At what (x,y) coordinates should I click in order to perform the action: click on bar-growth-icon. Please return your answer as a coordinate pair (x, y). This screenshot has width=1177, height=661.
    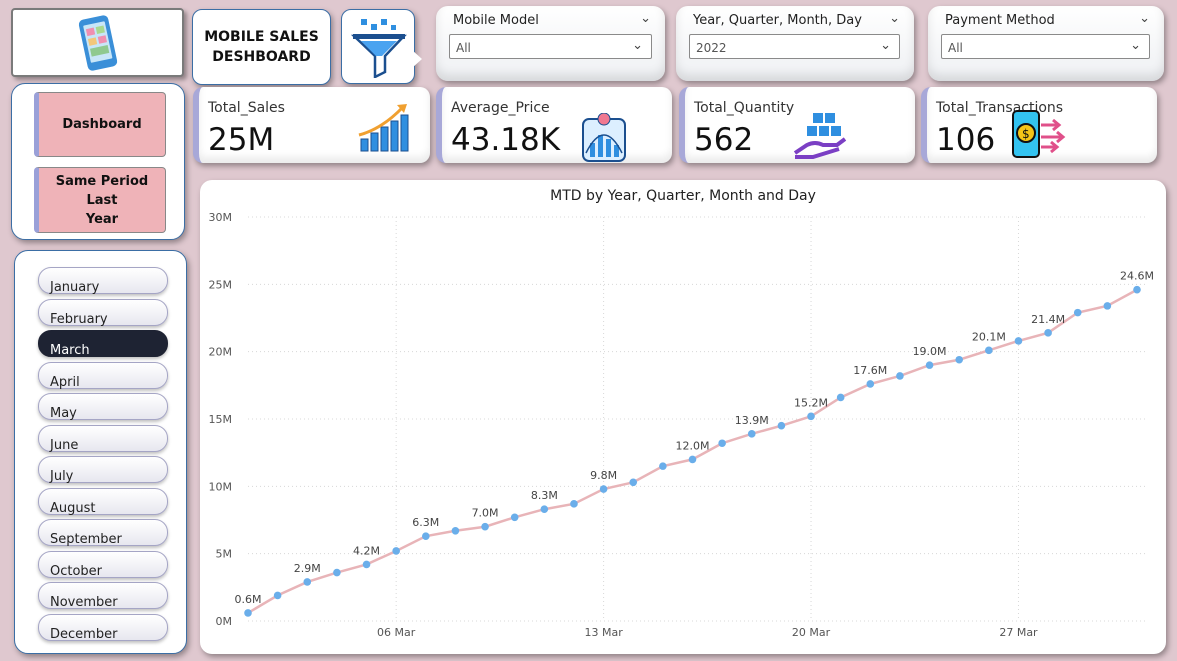
    Looking at the image, I should click on (383, 128).